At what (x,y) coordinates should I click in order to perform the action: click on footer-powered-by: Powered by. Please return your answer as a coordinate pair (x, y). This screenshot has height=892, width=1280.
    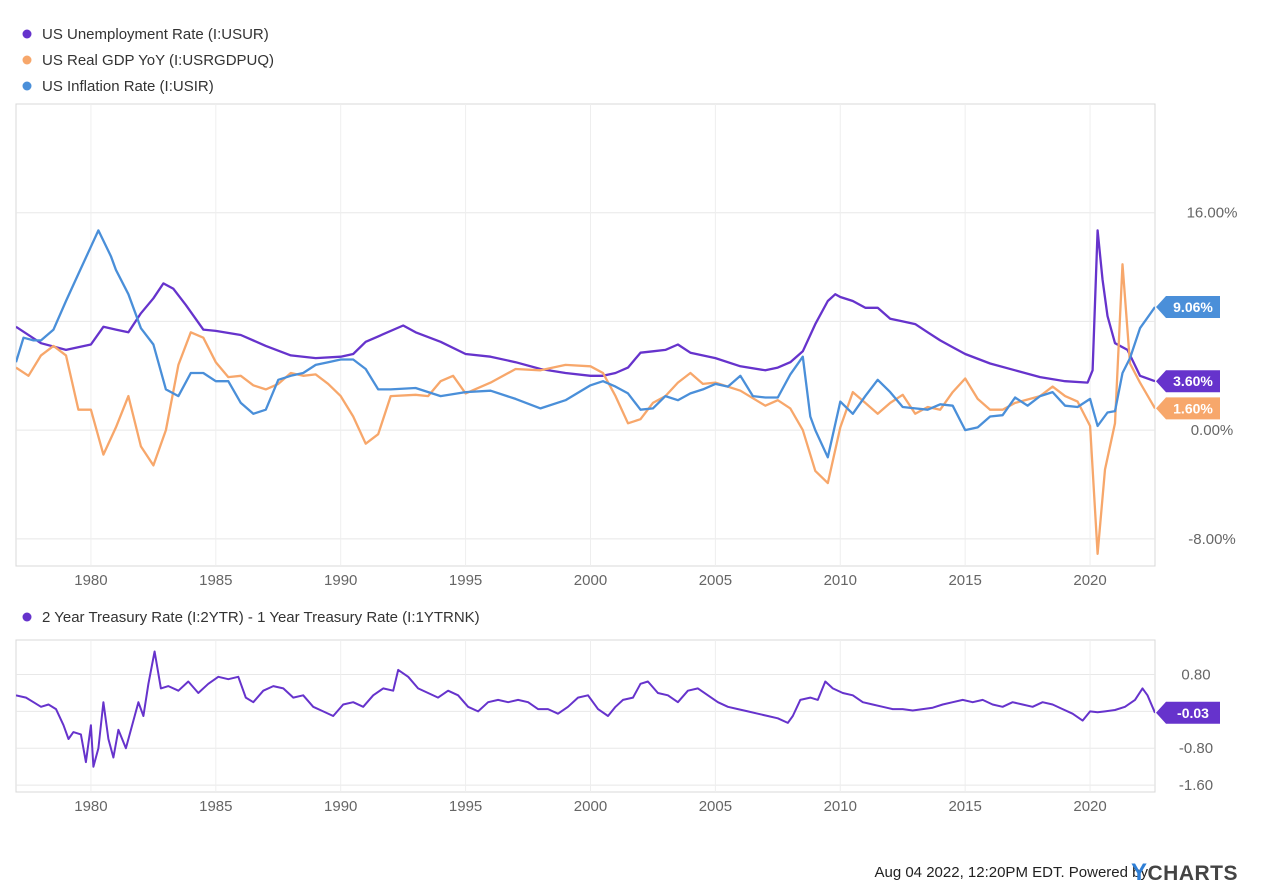
    Looking at the image, I should click on (1108, 872).